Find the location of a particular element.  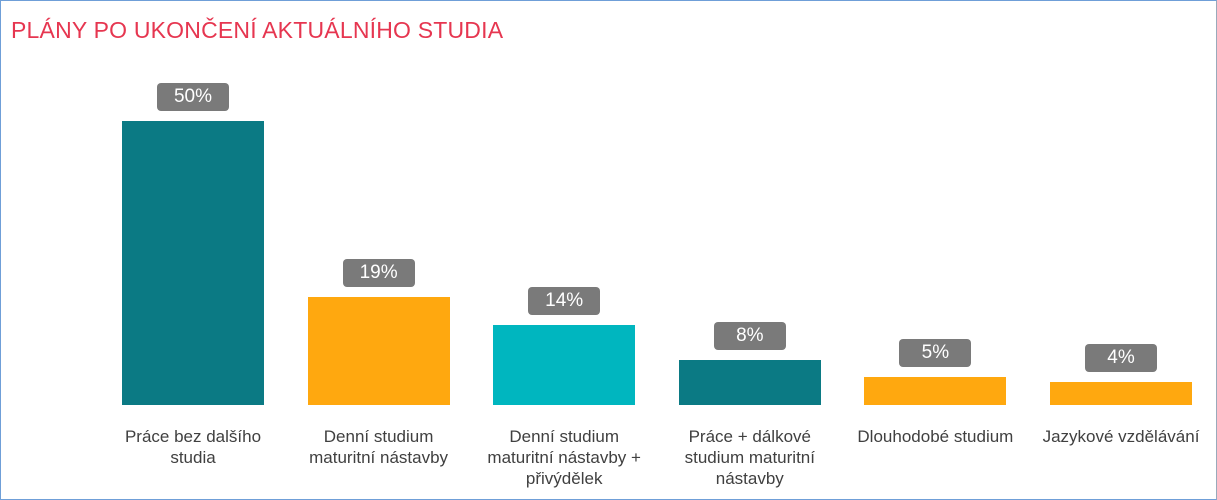

x-tick-label: Práce bez dalšího studia is located at coordinates (193, 447).